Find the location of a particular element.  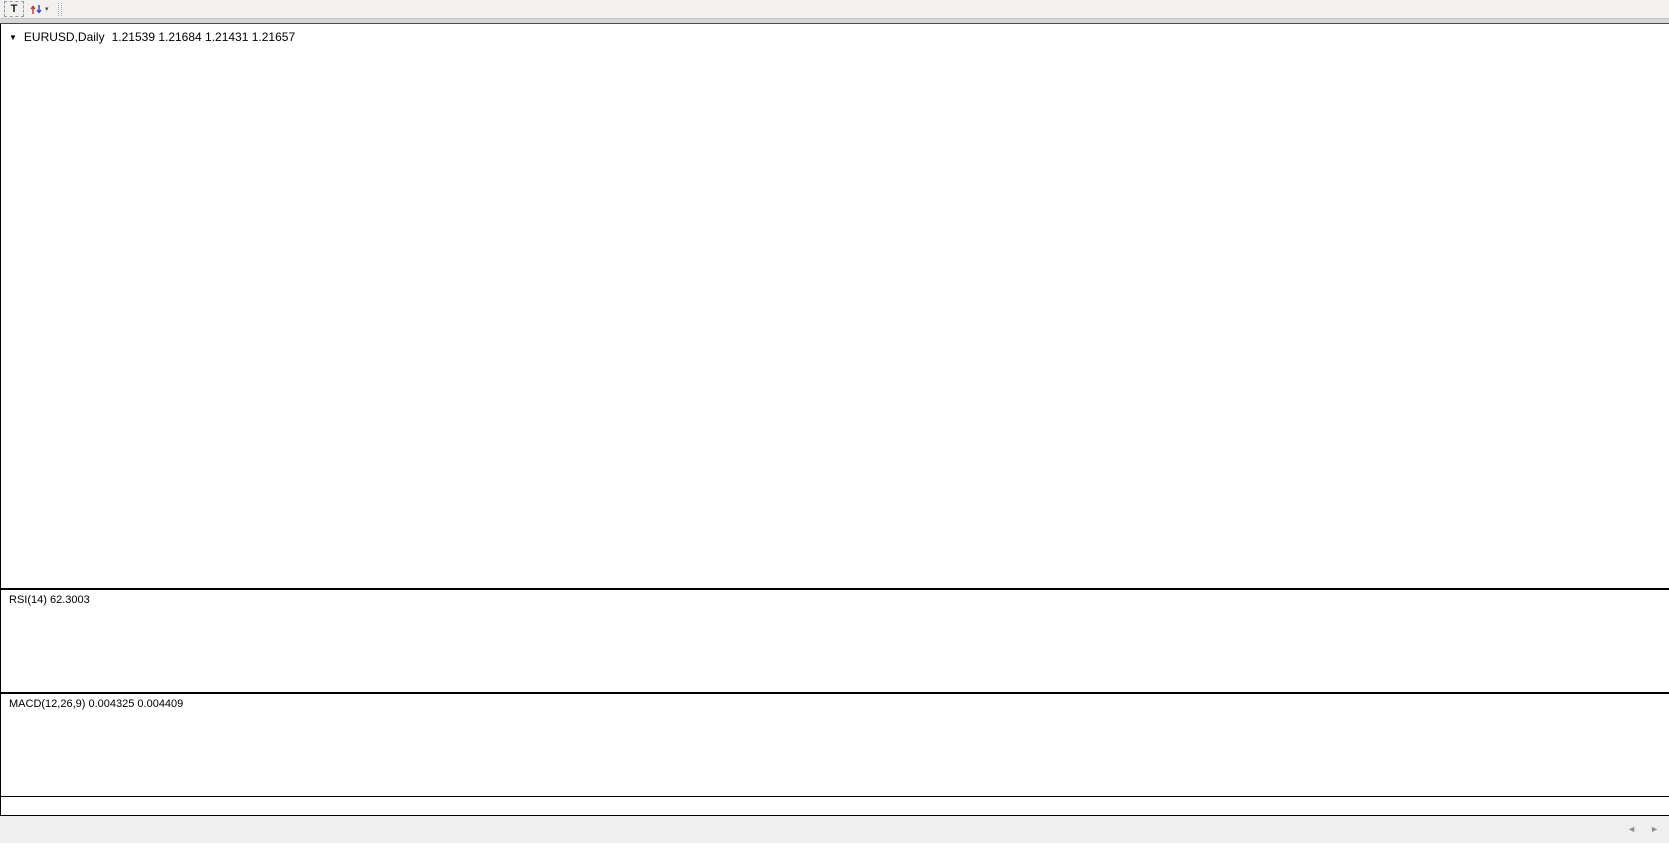

chart-tab-bar: ◄ ► is located at coordinates (834, 829).